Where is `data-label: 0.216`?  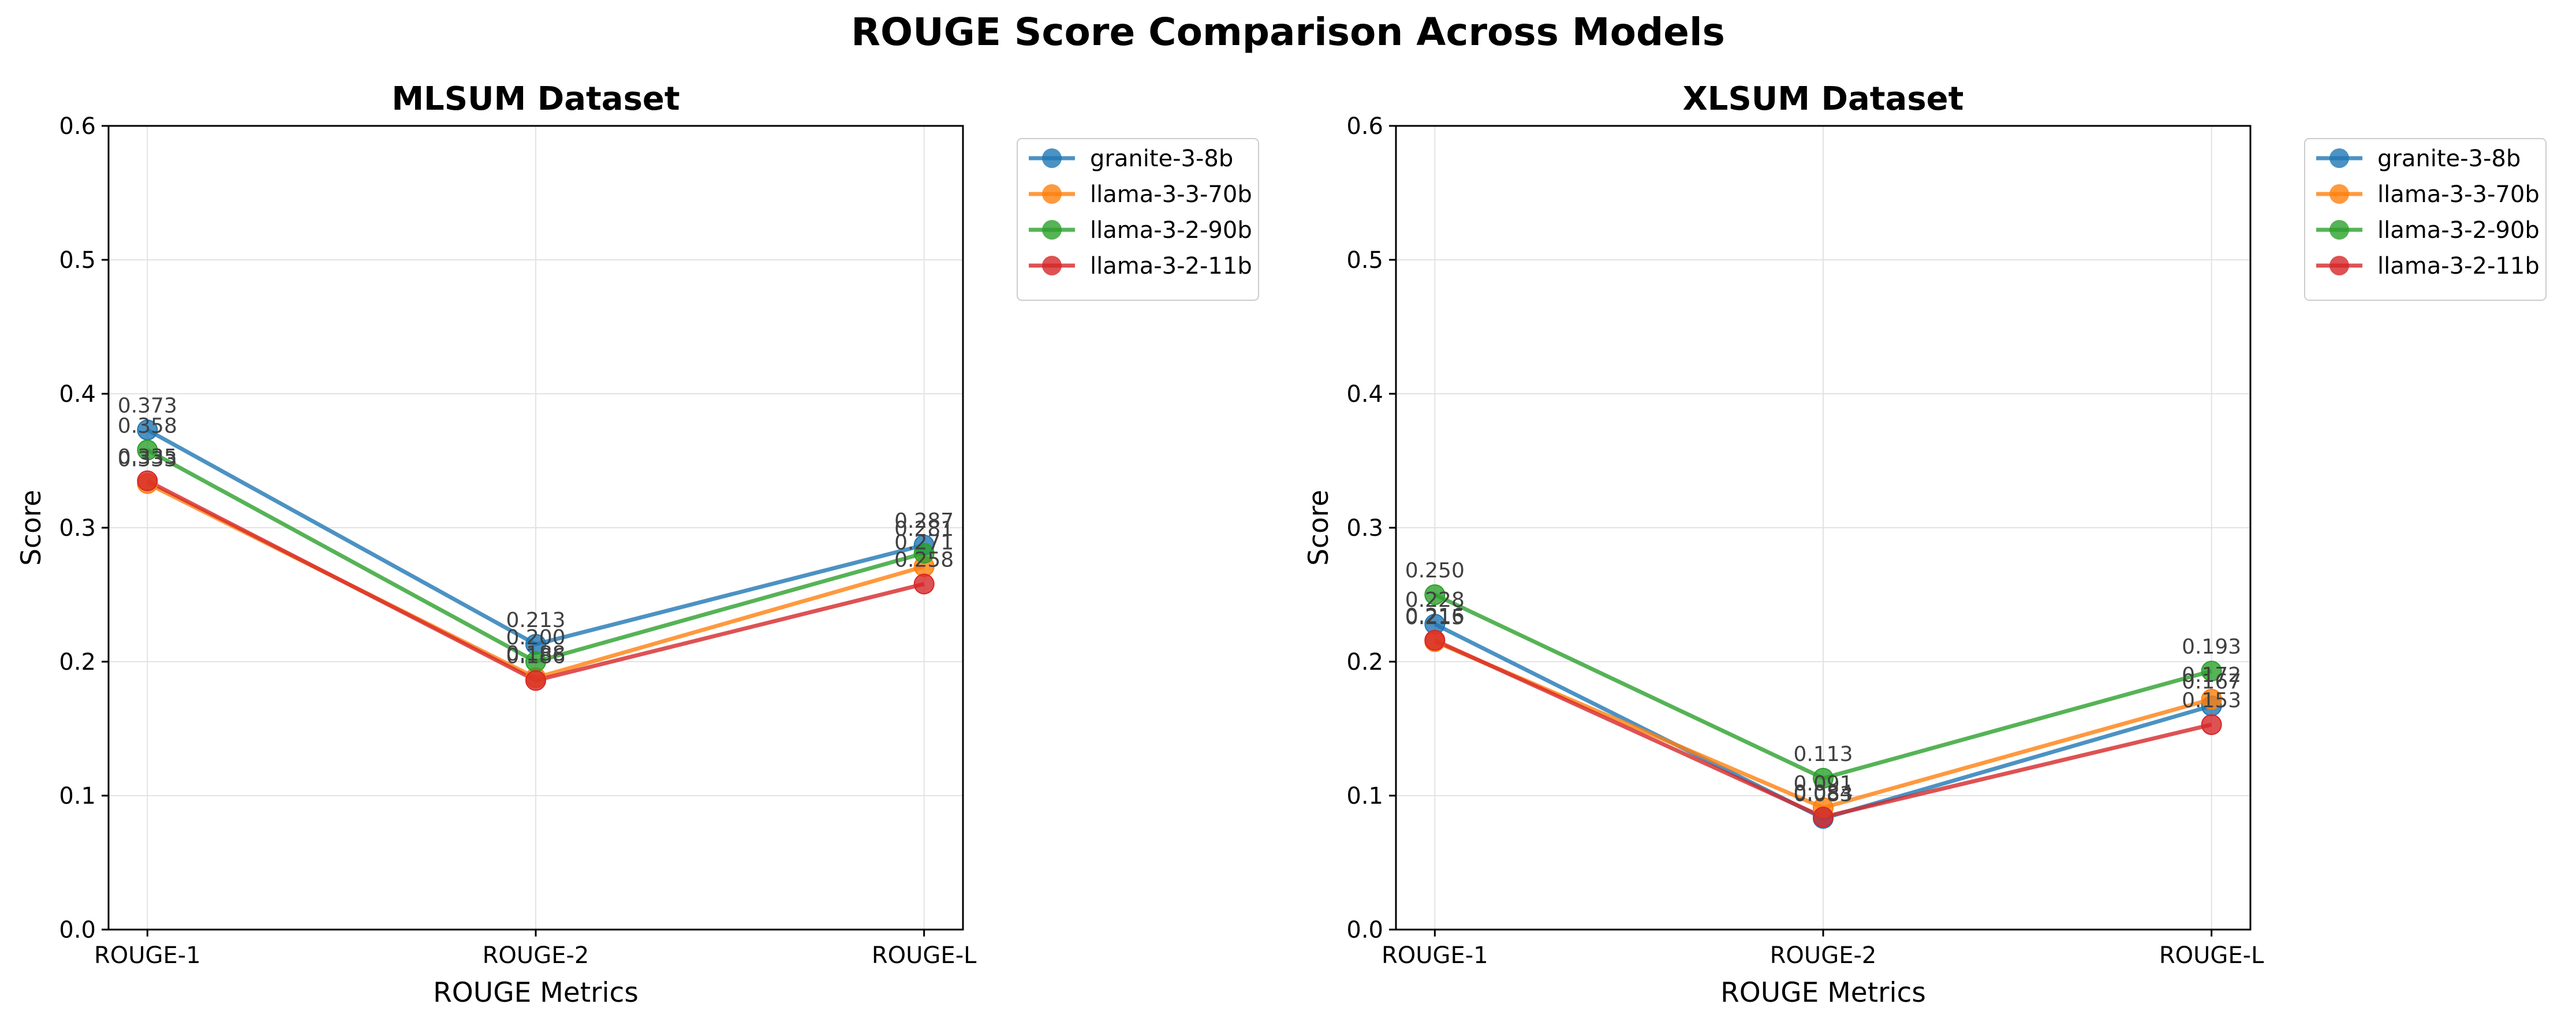 data-label: 0.216 is located at coordinates (1435, 616).